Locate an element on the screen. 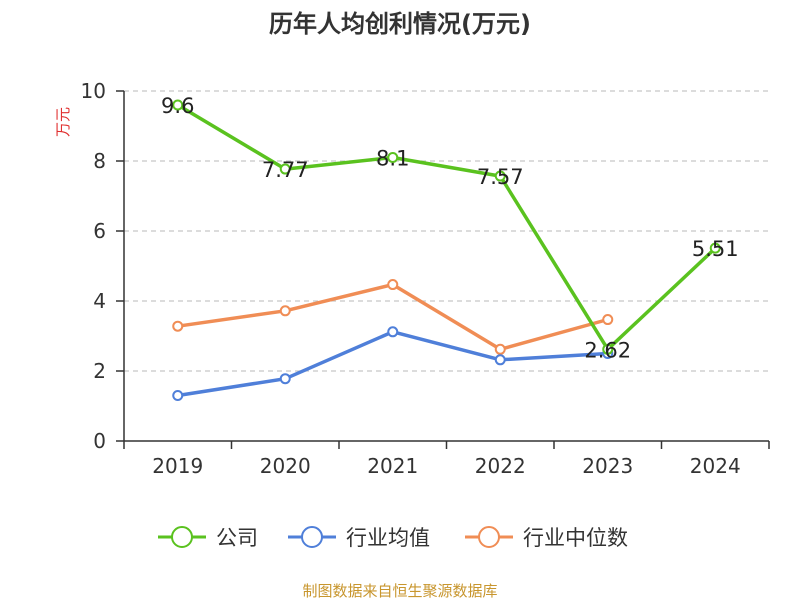  data-label: 7.77 is located at coordinates (285, 170).